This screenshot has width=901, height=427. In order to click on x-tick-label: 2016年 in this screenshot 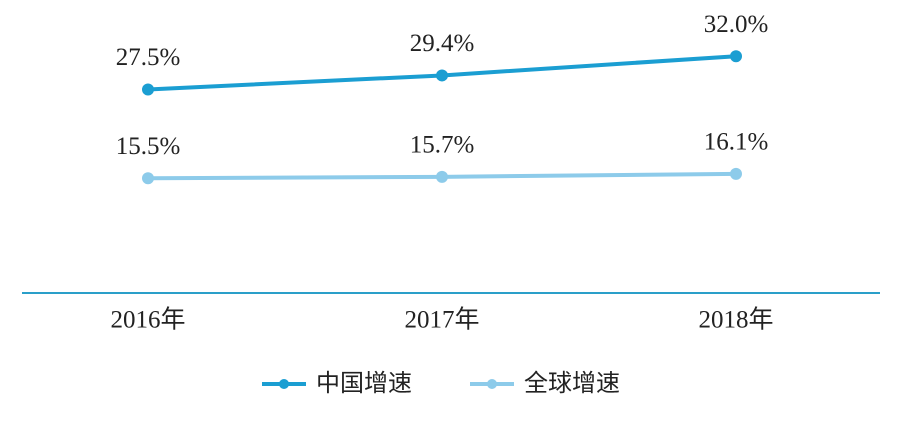, I will do `click(147, 320)`.